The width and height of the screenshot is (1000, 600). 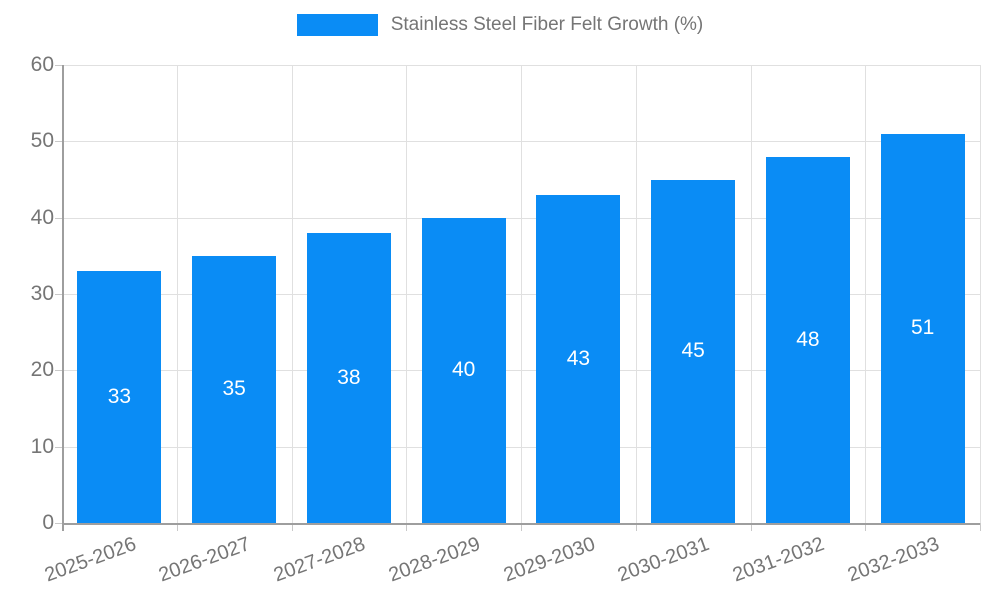 I want to click on y-axis-line, so click(x=63, y=298).